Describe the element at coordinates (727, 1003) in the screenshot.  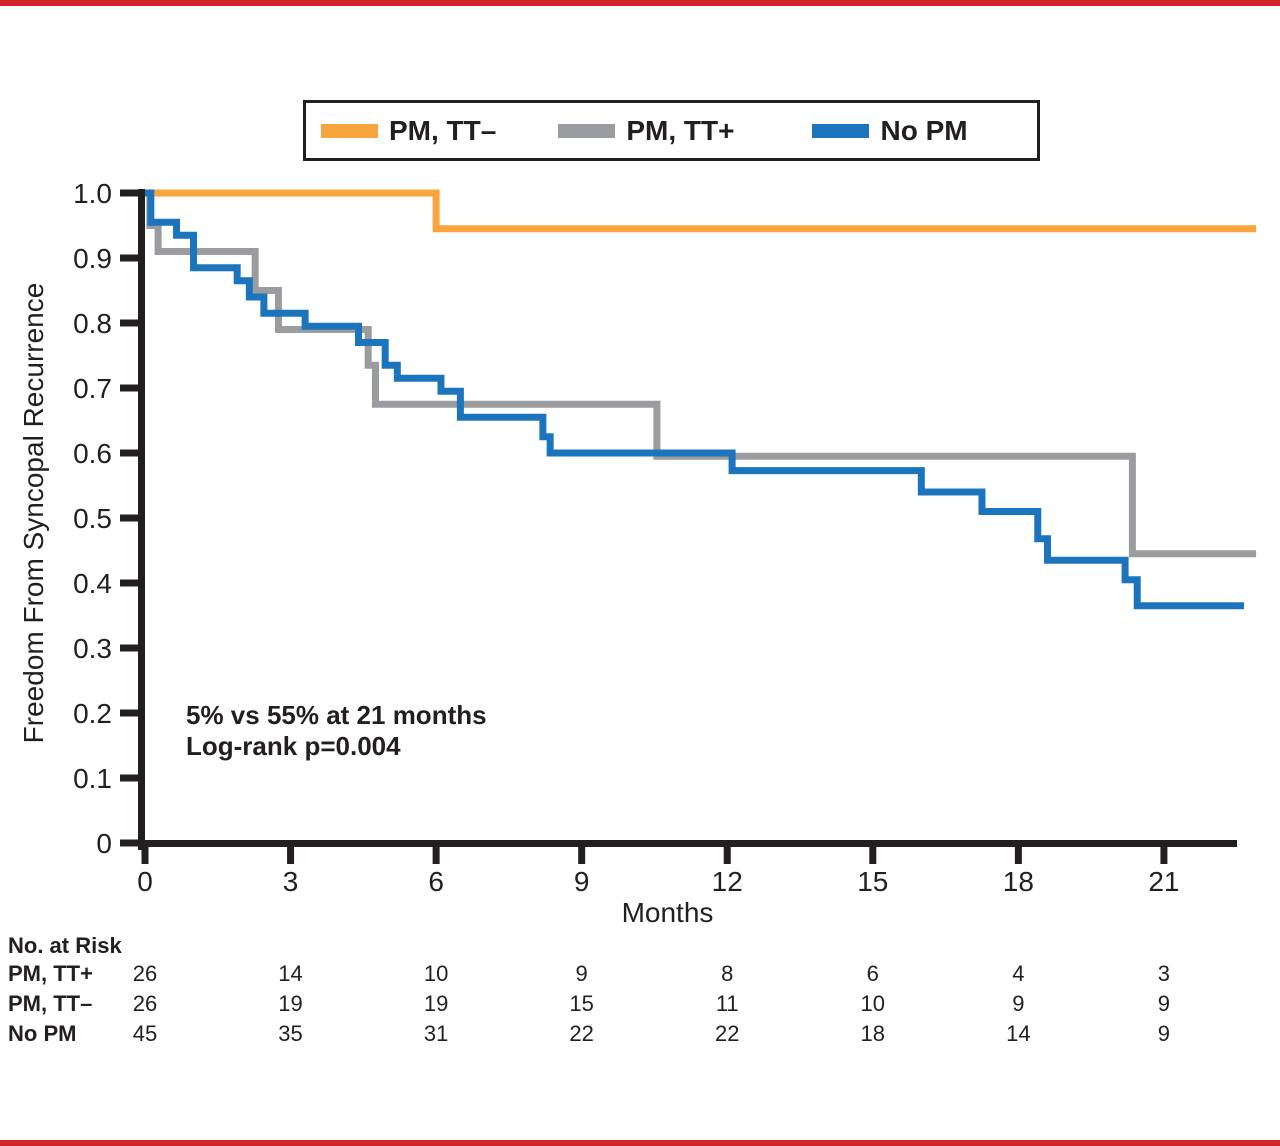
I see `risk-value: 11` at that location.